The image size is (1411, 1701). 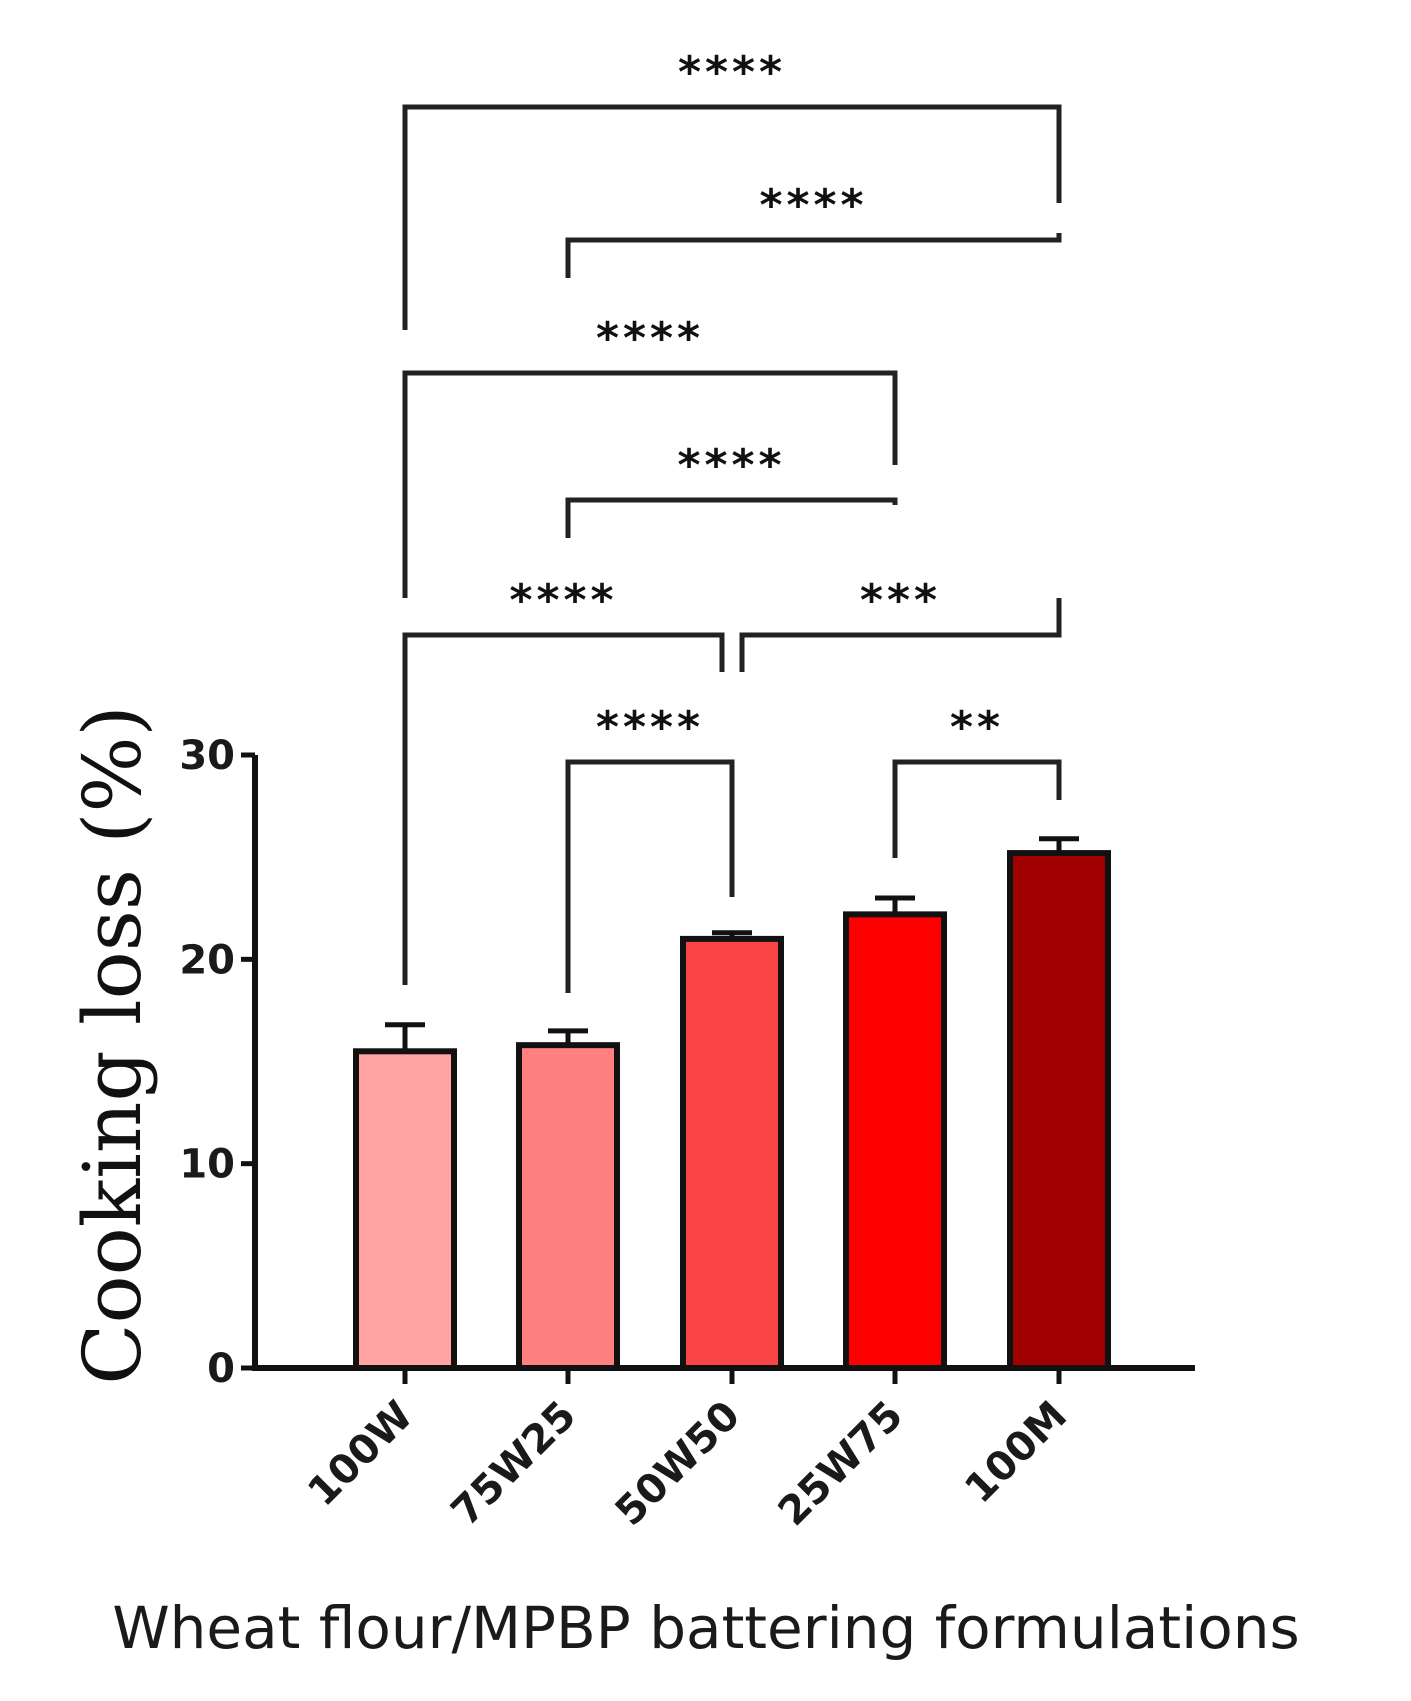 I want to click on x-tick-label: 25W75, so click(x=841, y=1464).